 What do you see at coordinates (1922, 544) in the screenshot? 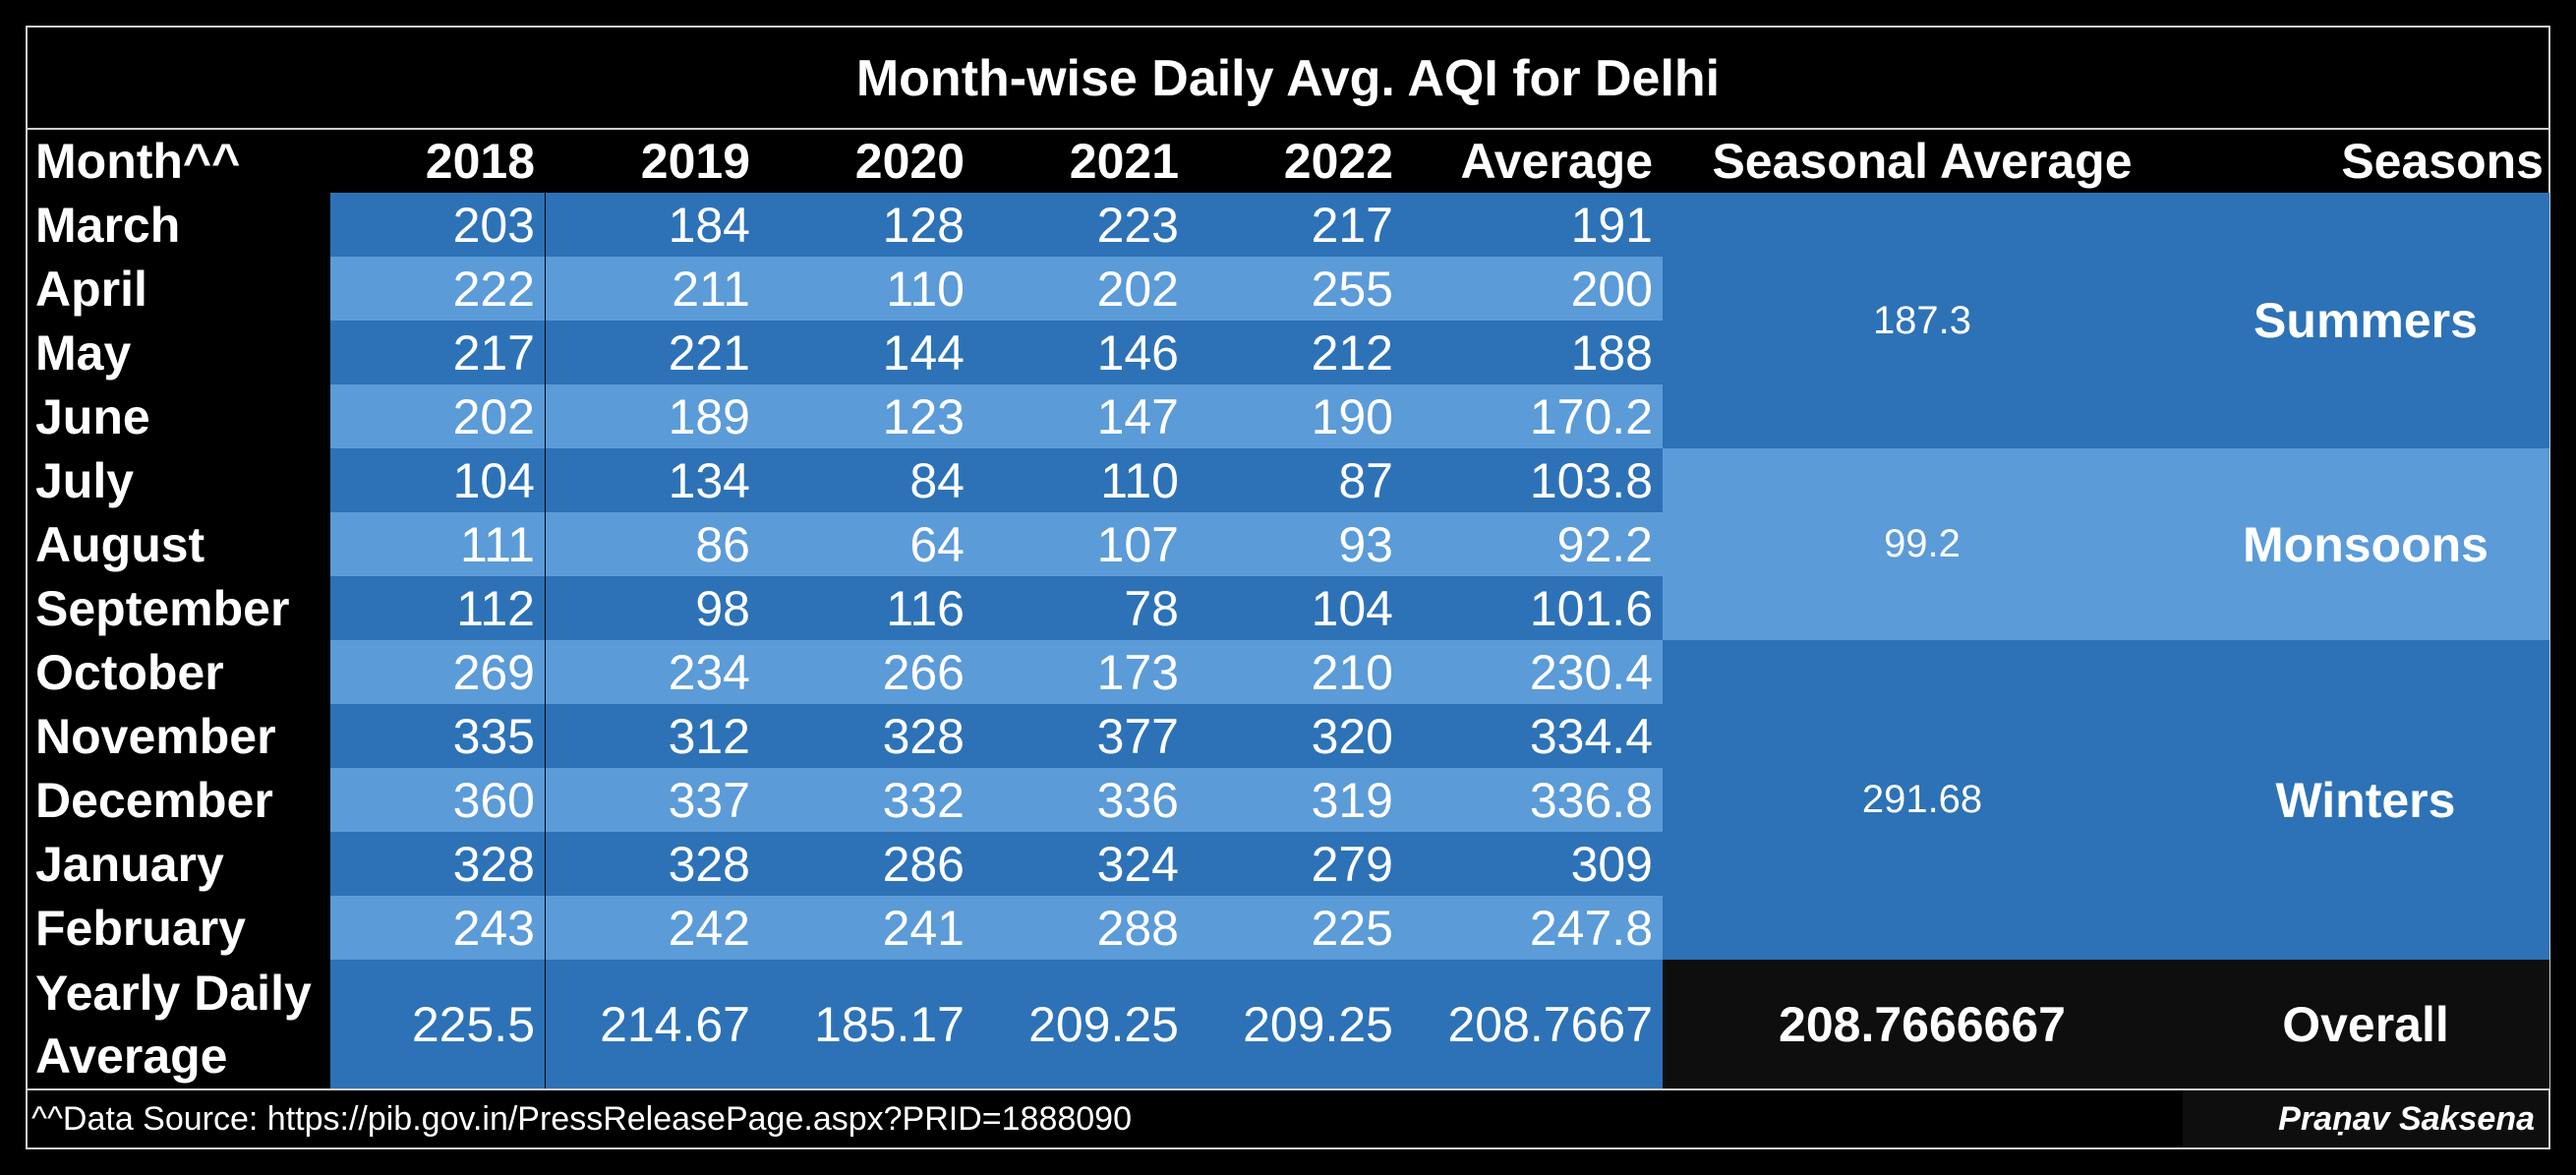
I see `seasonal-average-cell: 99.2` at bounding box center [1922, 544].